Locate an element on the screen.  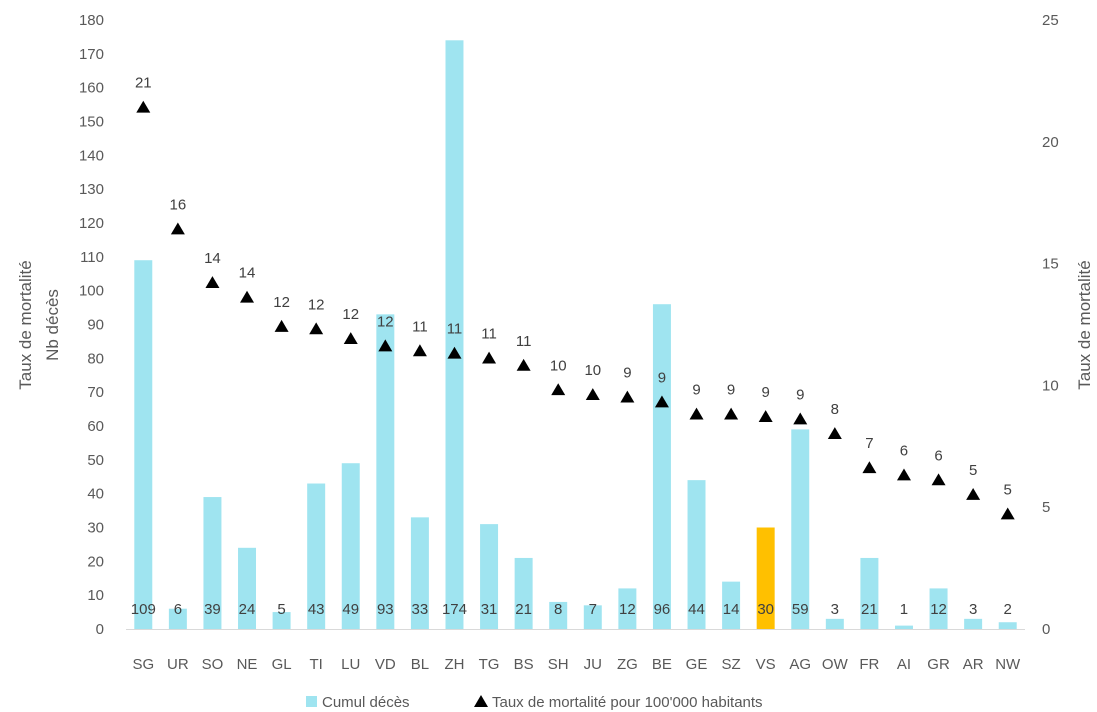
left-axis-title: Taux de mortalité Nb décès is located at coordinates (39, 324).